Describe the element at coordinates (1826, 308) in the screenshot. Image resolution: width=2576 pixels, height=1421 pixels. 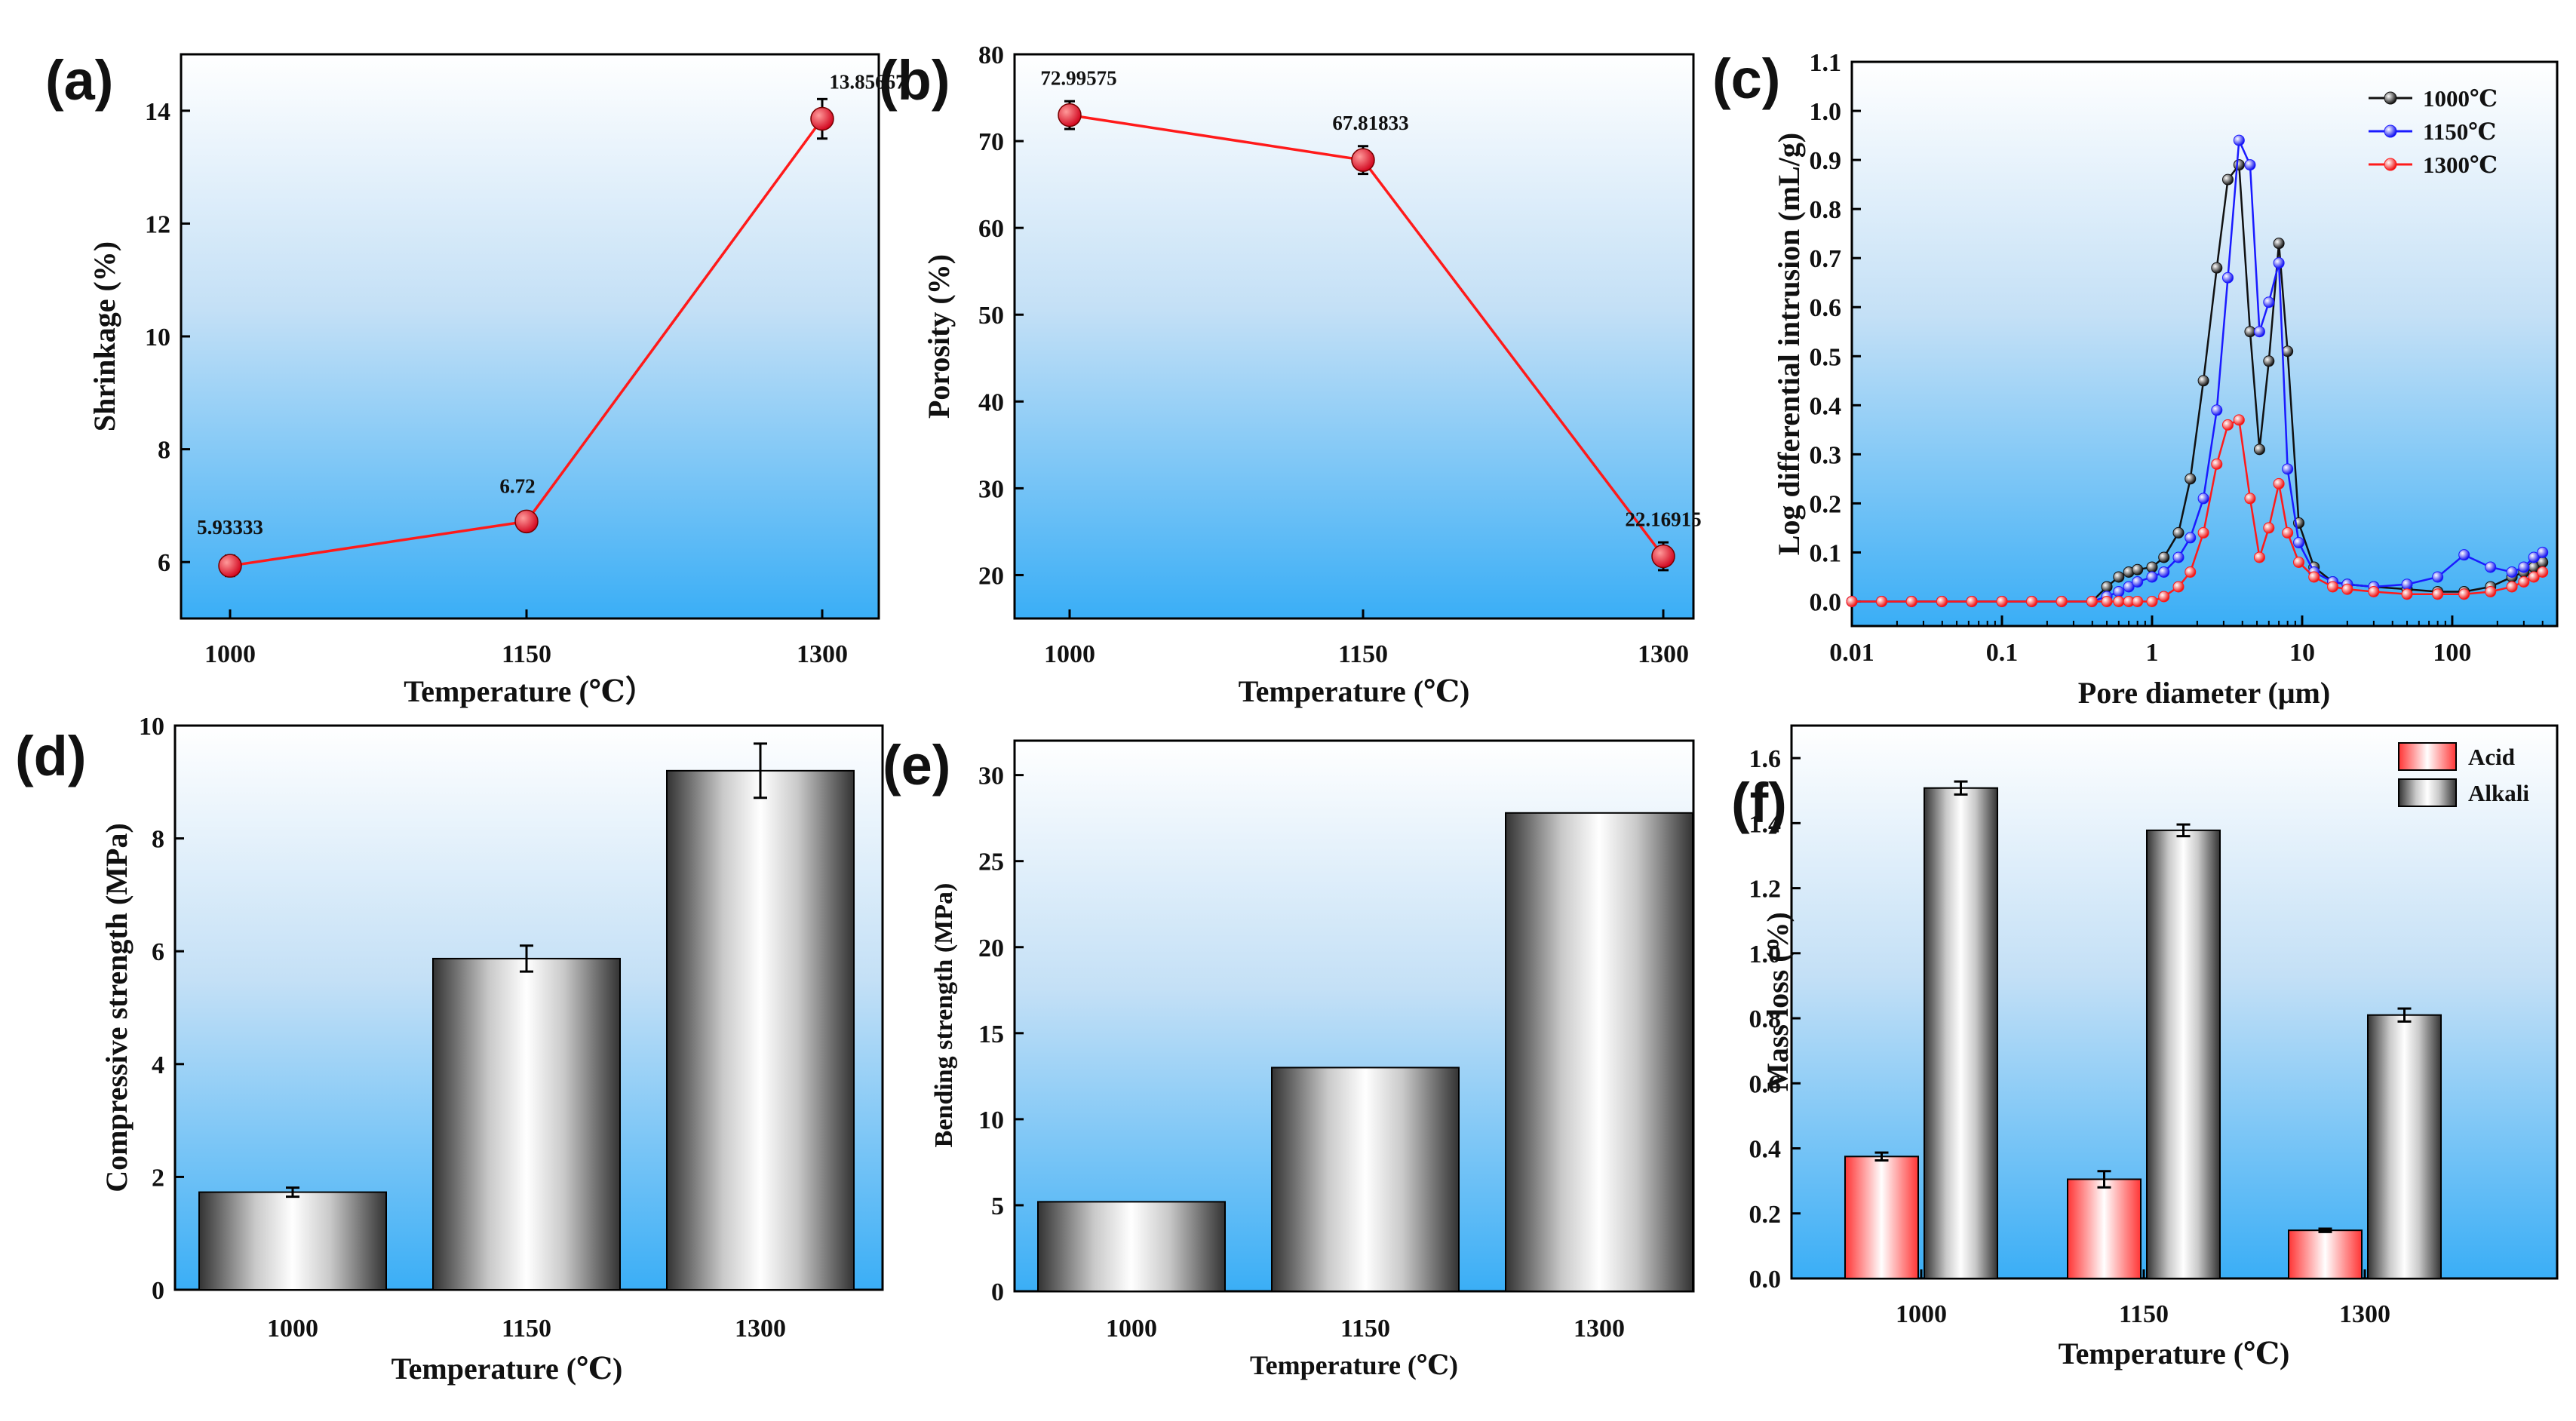
I see `y-tick-label-c: 0.6` at that location.